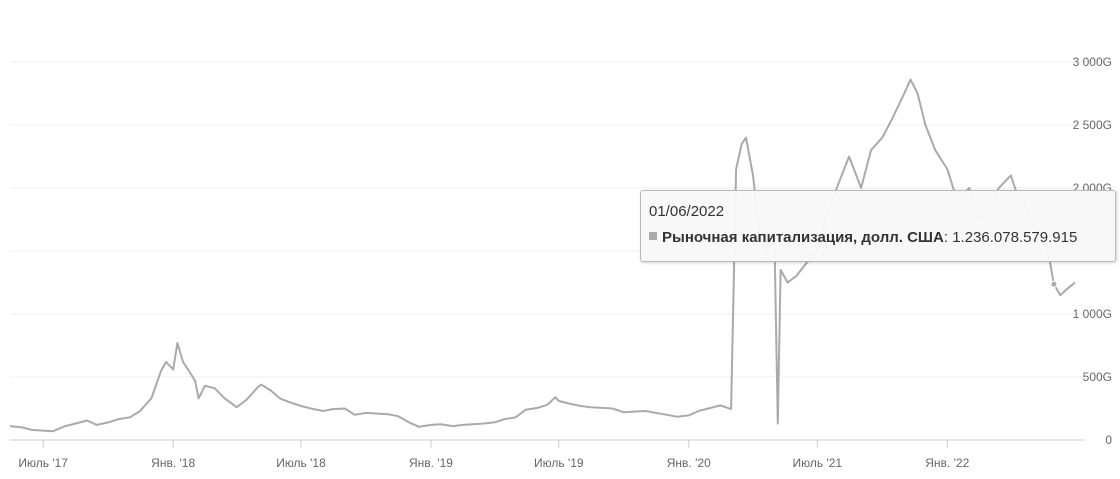 This screenshot has height=479, width=1120. I want to click on y-tick-label: 3 000G, so click(1092, 62).